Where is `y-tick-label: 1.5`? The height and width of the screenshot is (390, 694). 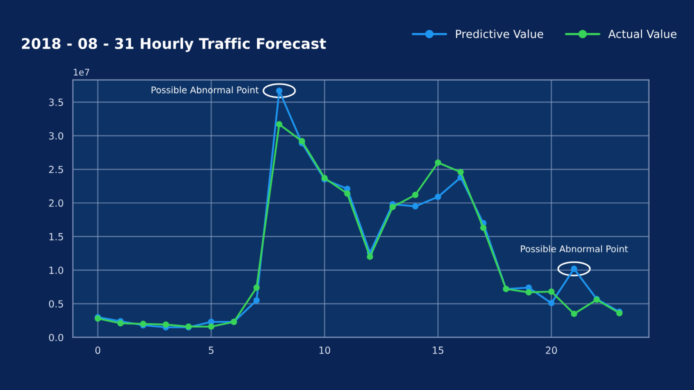
y-tick-label: 1.5 is located at coordinates (56, 236).